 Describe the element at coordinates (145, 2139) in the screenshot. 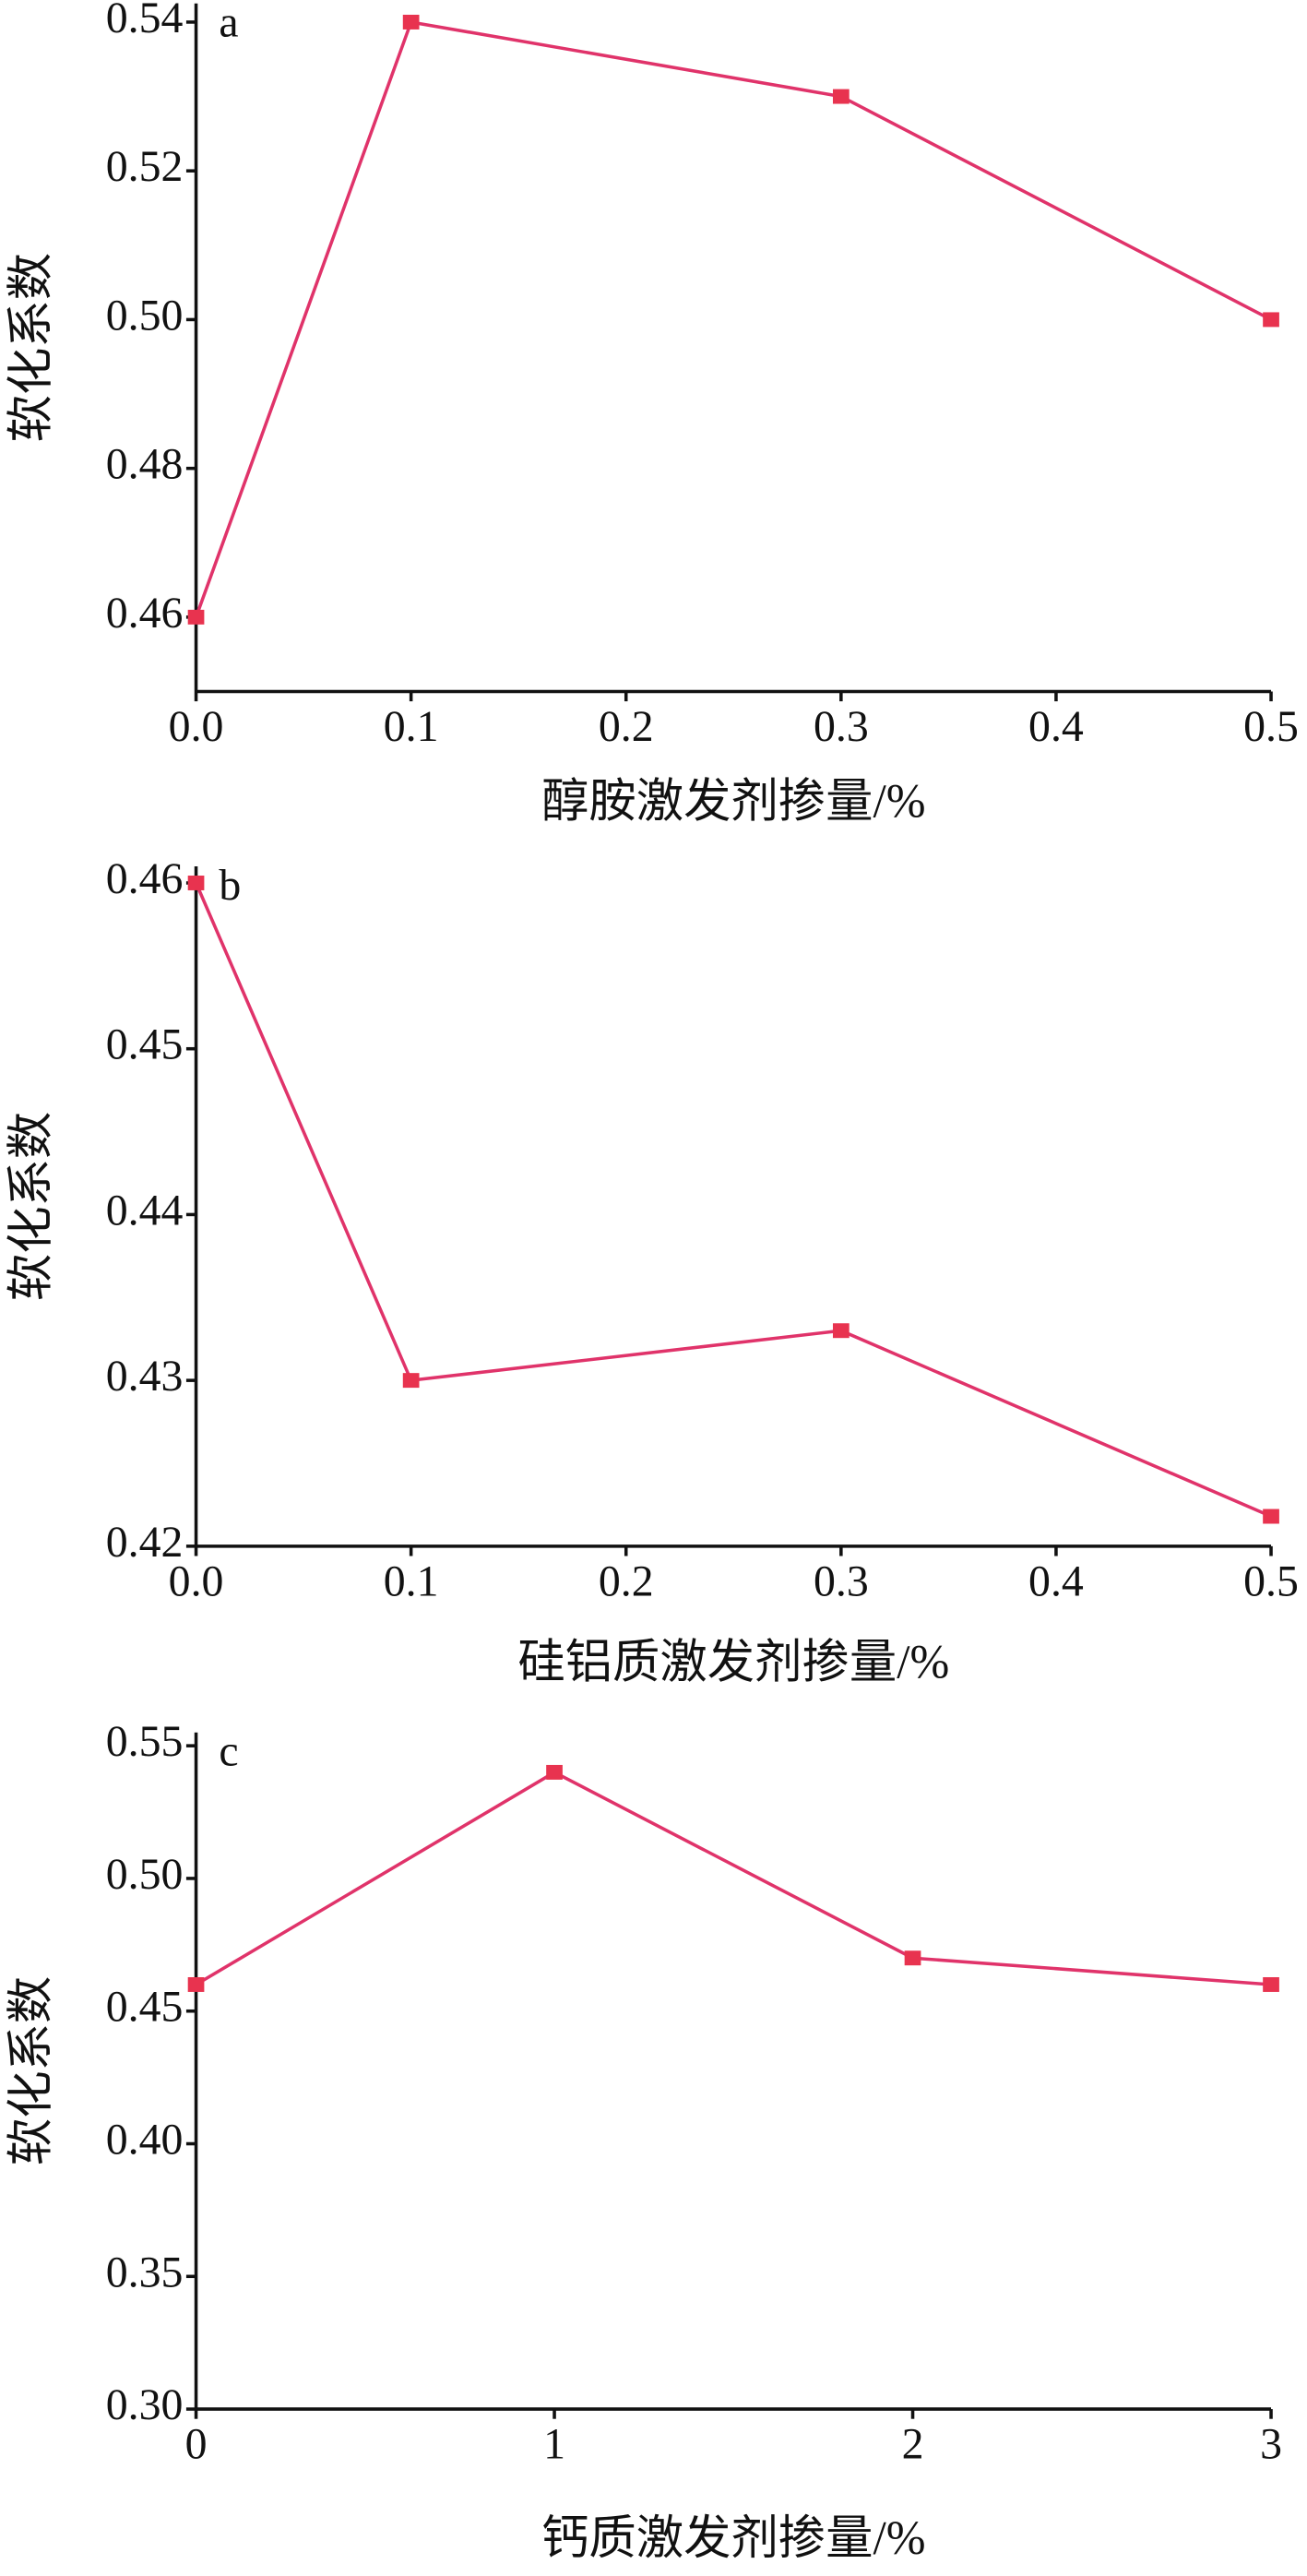

I see `y-tick-label: 0.40` at that location.